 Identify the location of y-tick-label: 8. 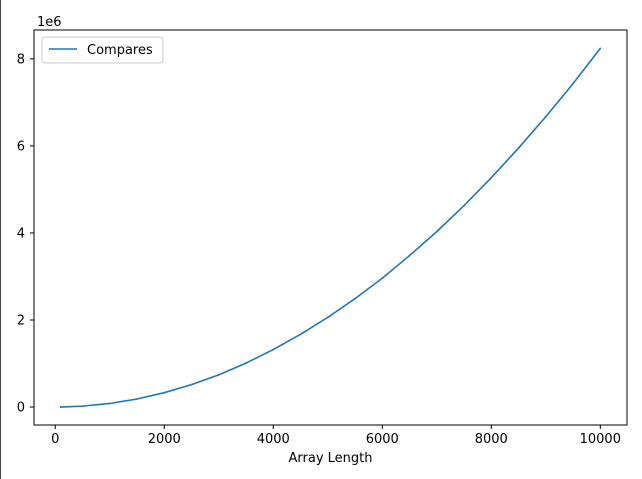
(21, 59).